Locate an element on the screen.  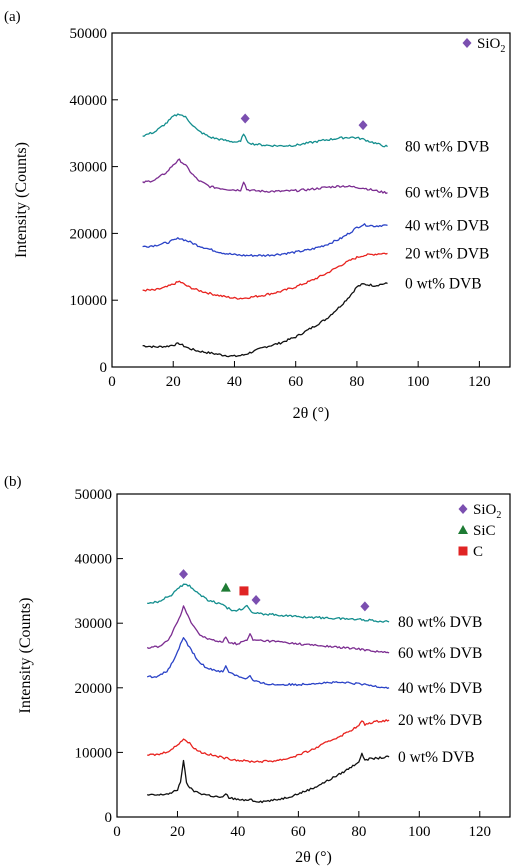
panel-label: (b) is located at coordinates (13, 482).